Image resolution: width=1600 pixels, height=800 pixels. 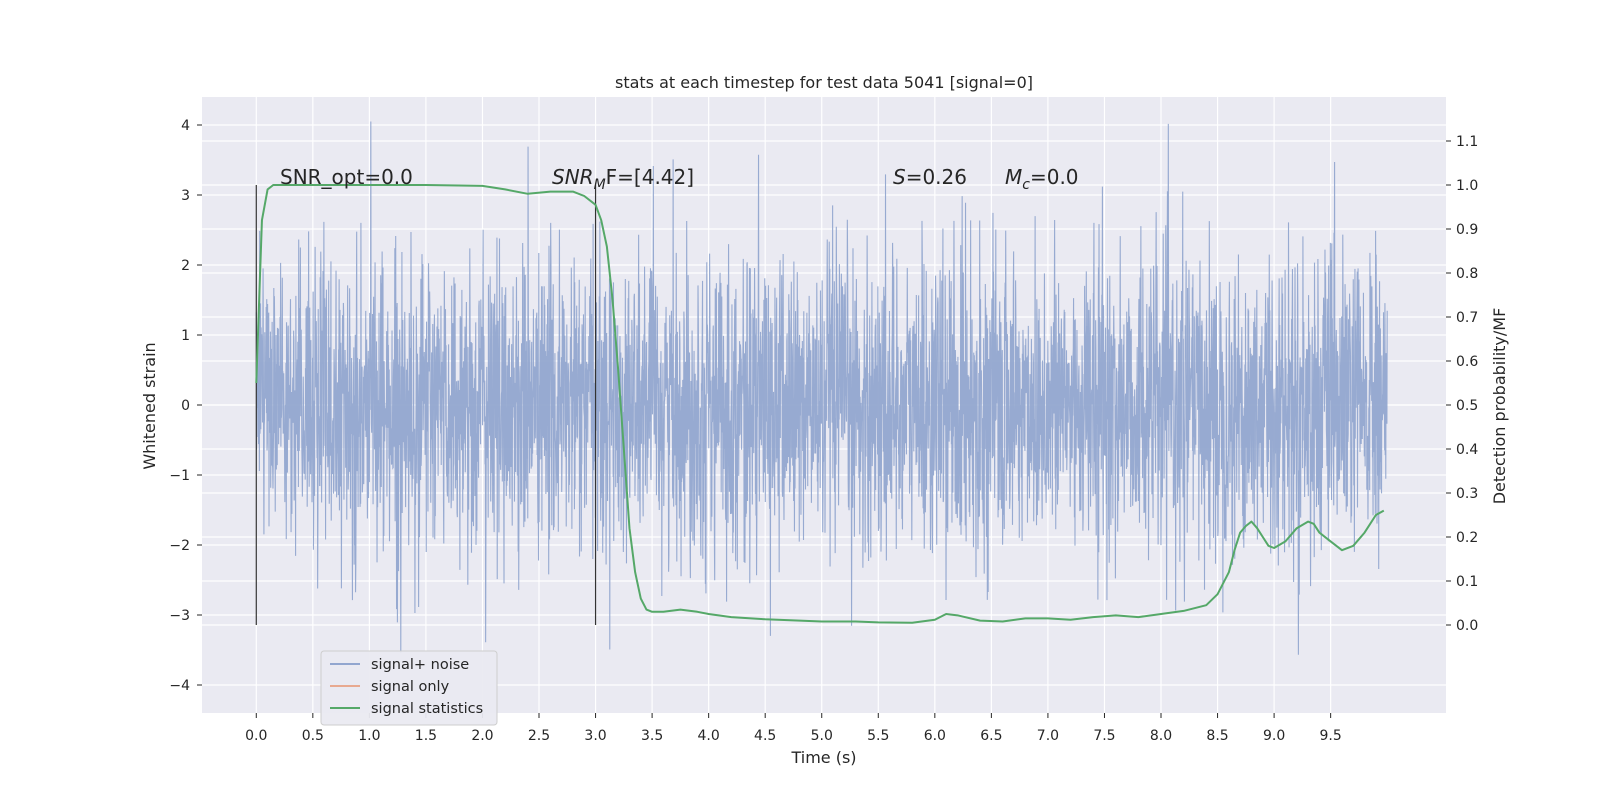 I want to click on annotation-mc: Mc=0.0, so click(x=1042, y=179).